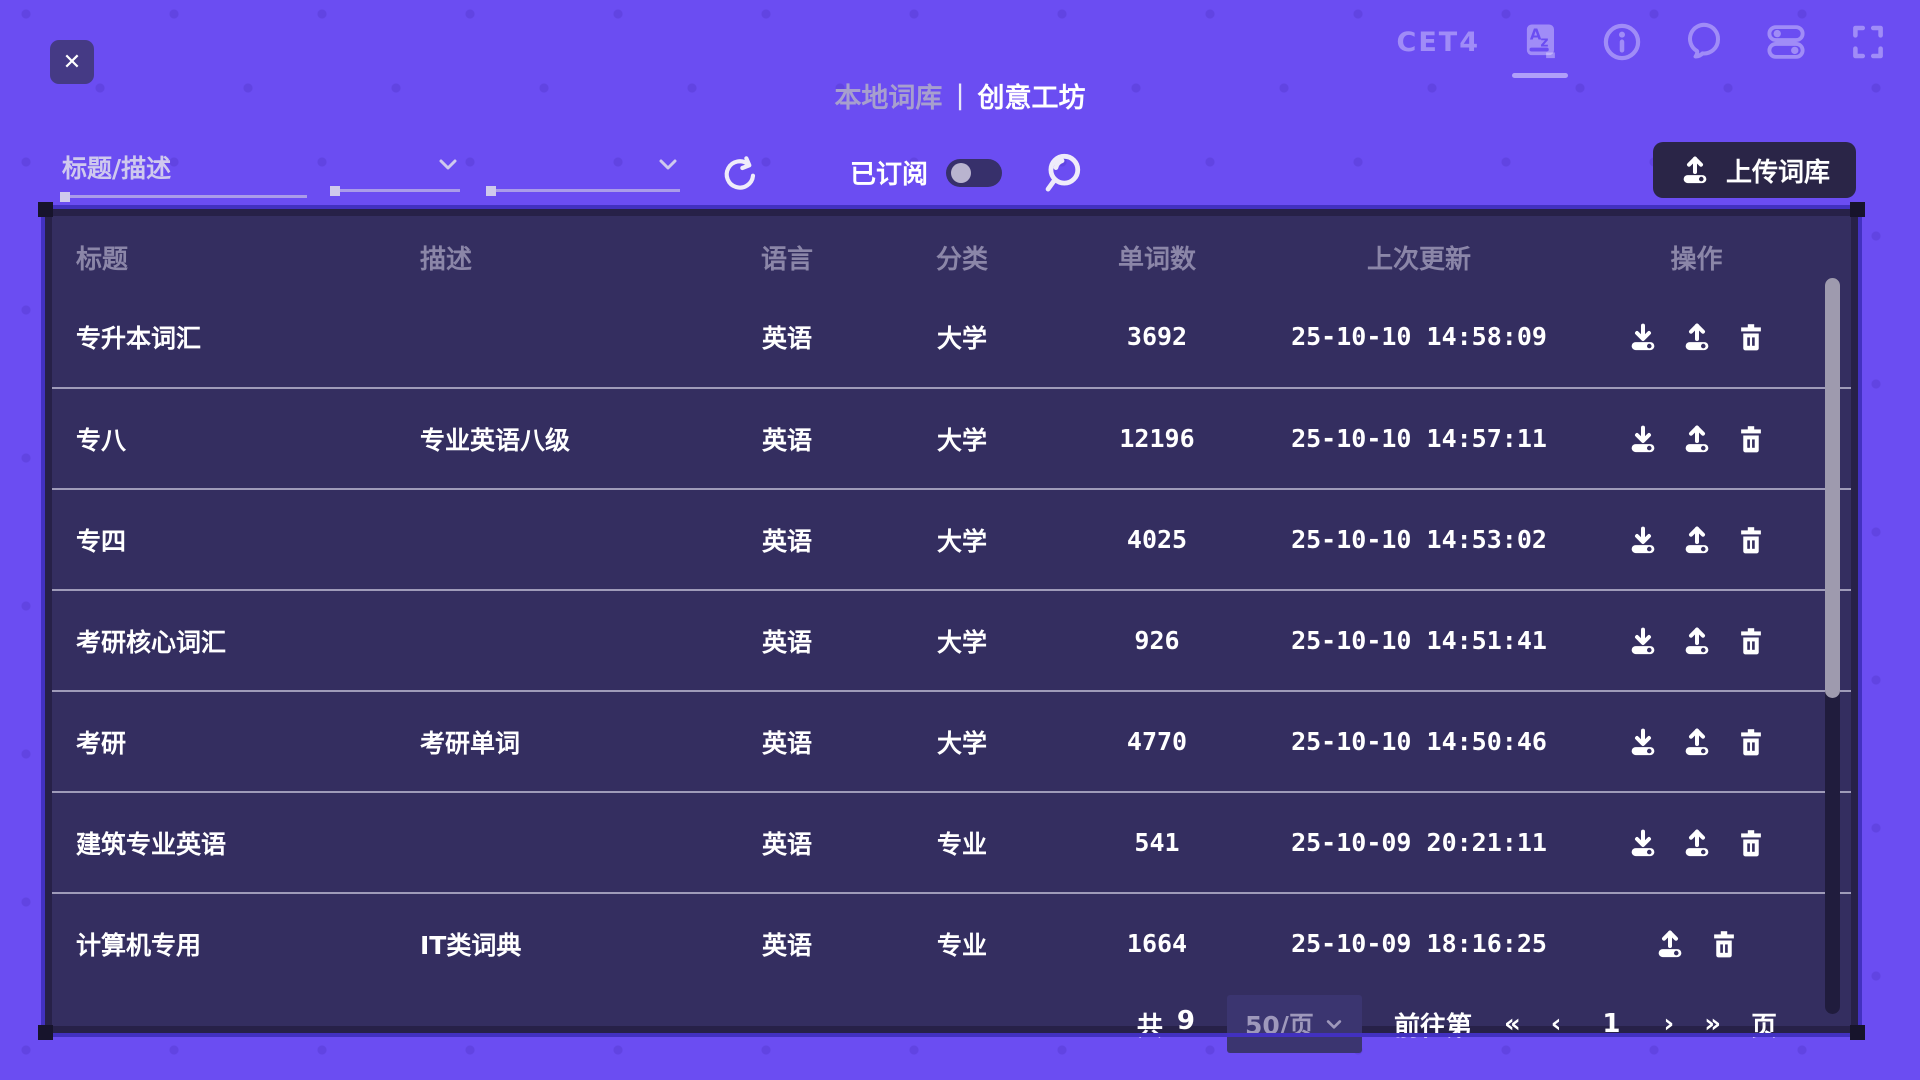  I want to click on row-title: 计算机专用, so click(139, 945).